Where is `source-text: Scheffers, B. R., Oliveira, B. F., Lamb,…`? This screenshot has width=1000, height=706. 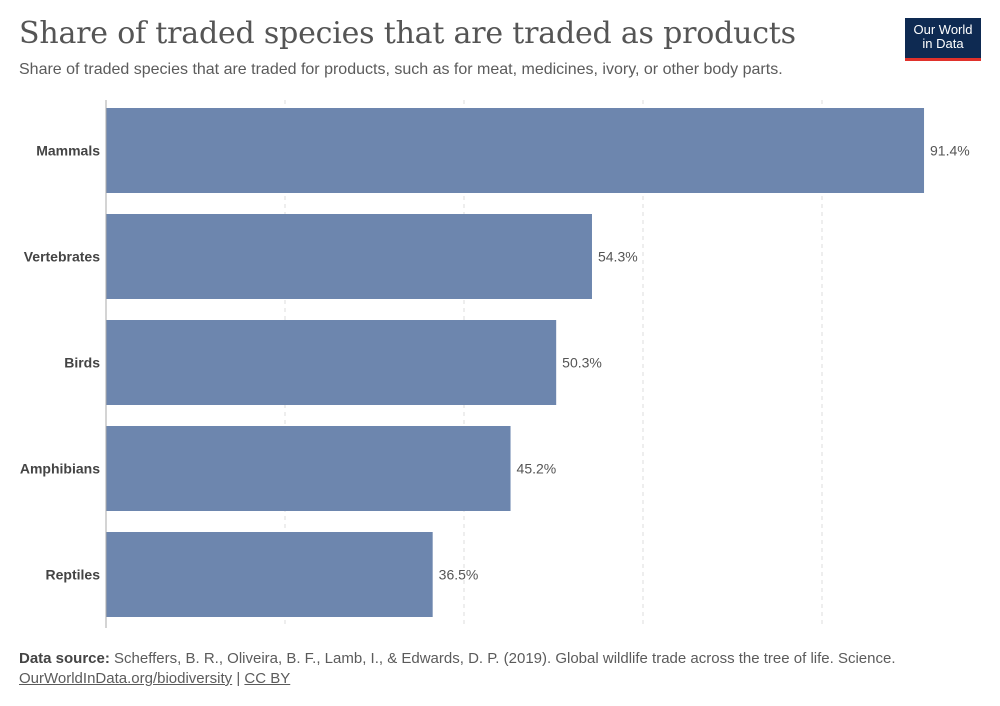 source-text: Scheffers, B. R., Oliveira, B. F., Lamb,… is located at coordinates (505, 658).